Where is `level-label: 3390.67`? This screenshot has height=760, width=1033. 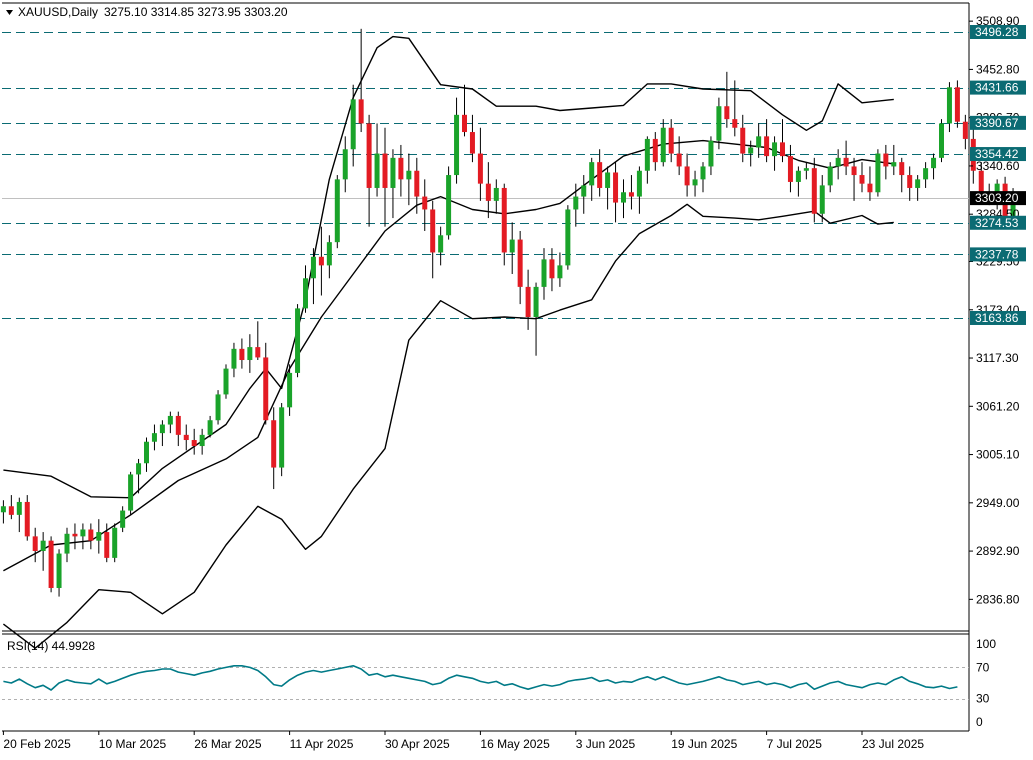 level-label: 3390.67 is located at coordinates (997, 123).